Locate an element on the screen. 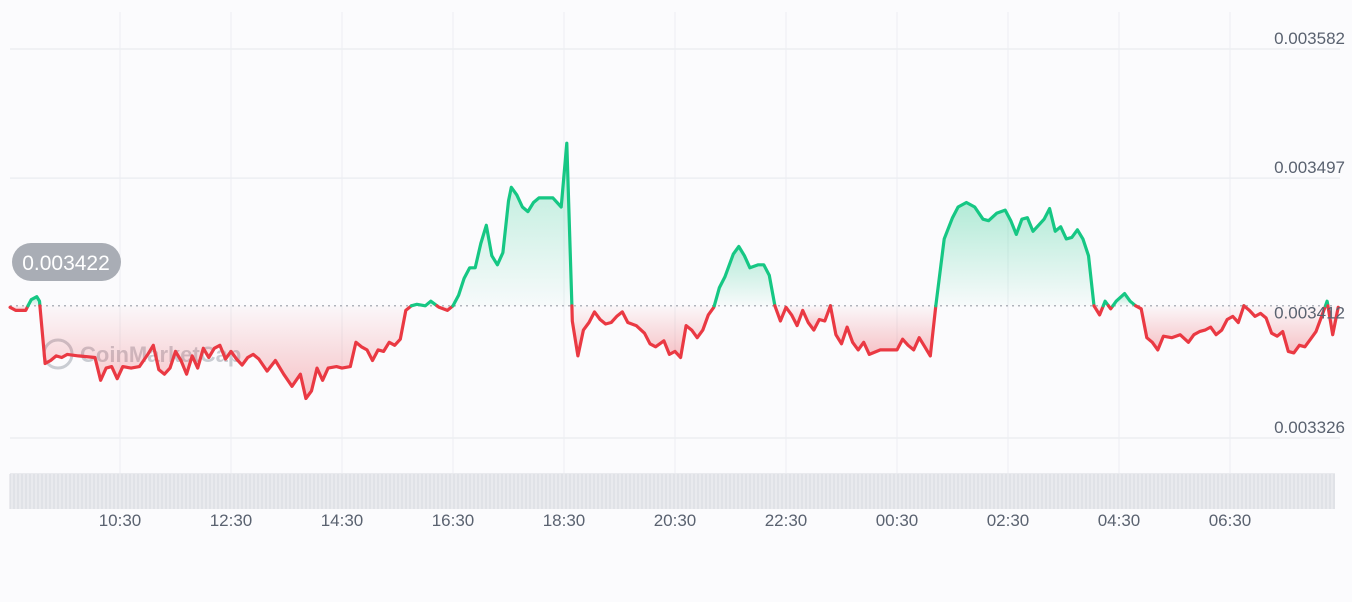  reference-badge-bg is located at coordinates (66, 262).